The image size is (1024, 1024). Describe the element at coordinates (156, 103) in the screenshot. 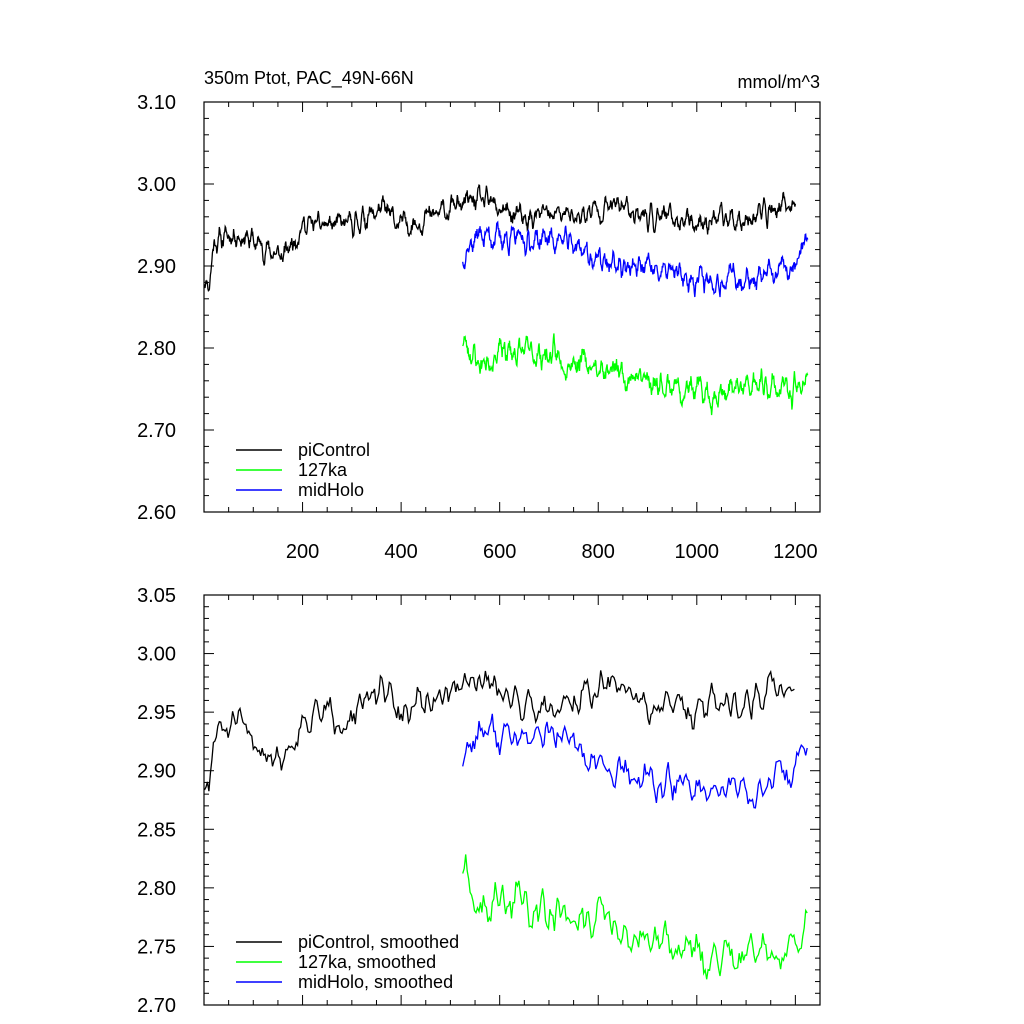

I see `y-tick-label: 3.10` at that location.